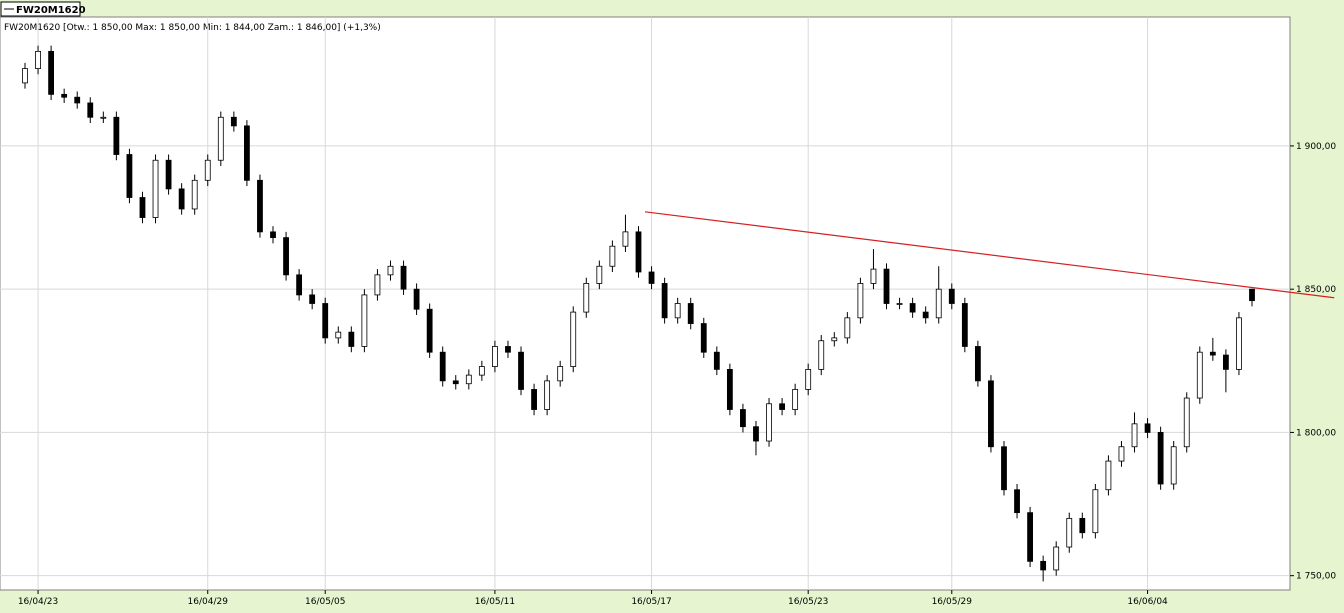 The image size is (1344, 613). I want to click on x-tick-label: 16/04/29, so click(208, 602).